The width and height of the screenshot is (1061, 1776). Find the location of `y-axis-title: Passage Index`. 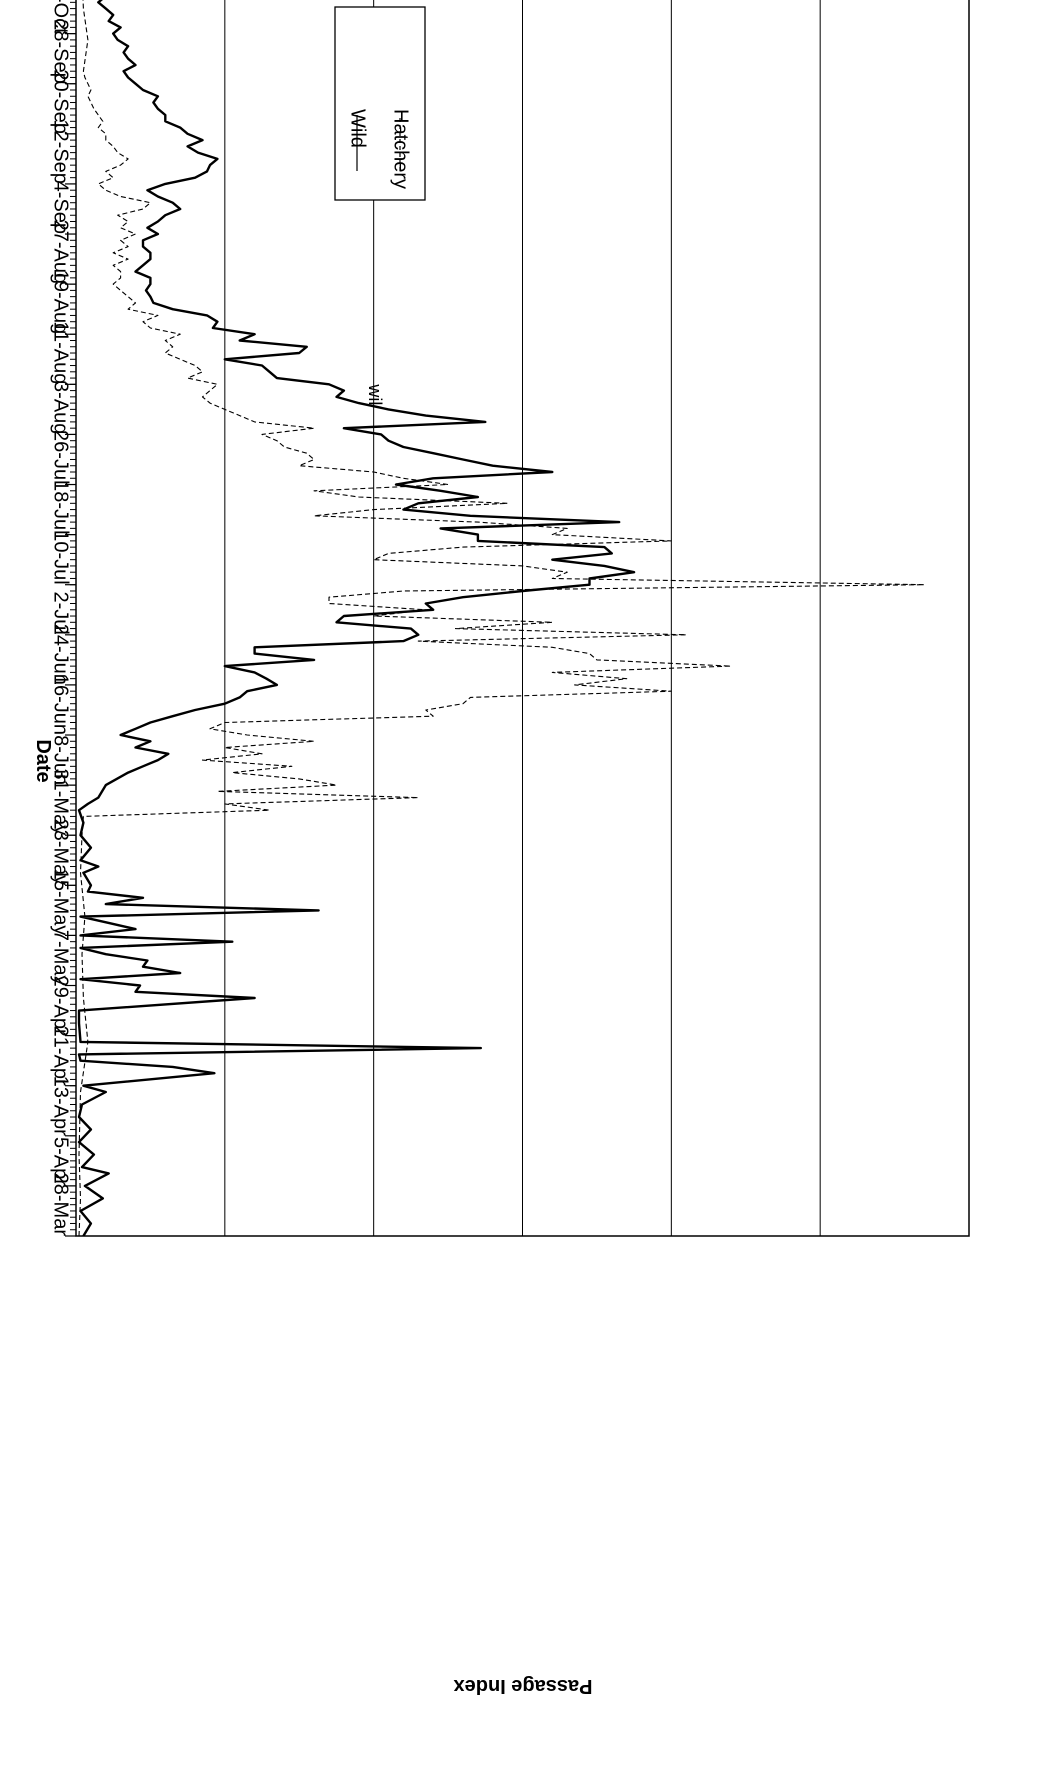

y-axis-title: Passage Index is located at coordinates (523, 1686).